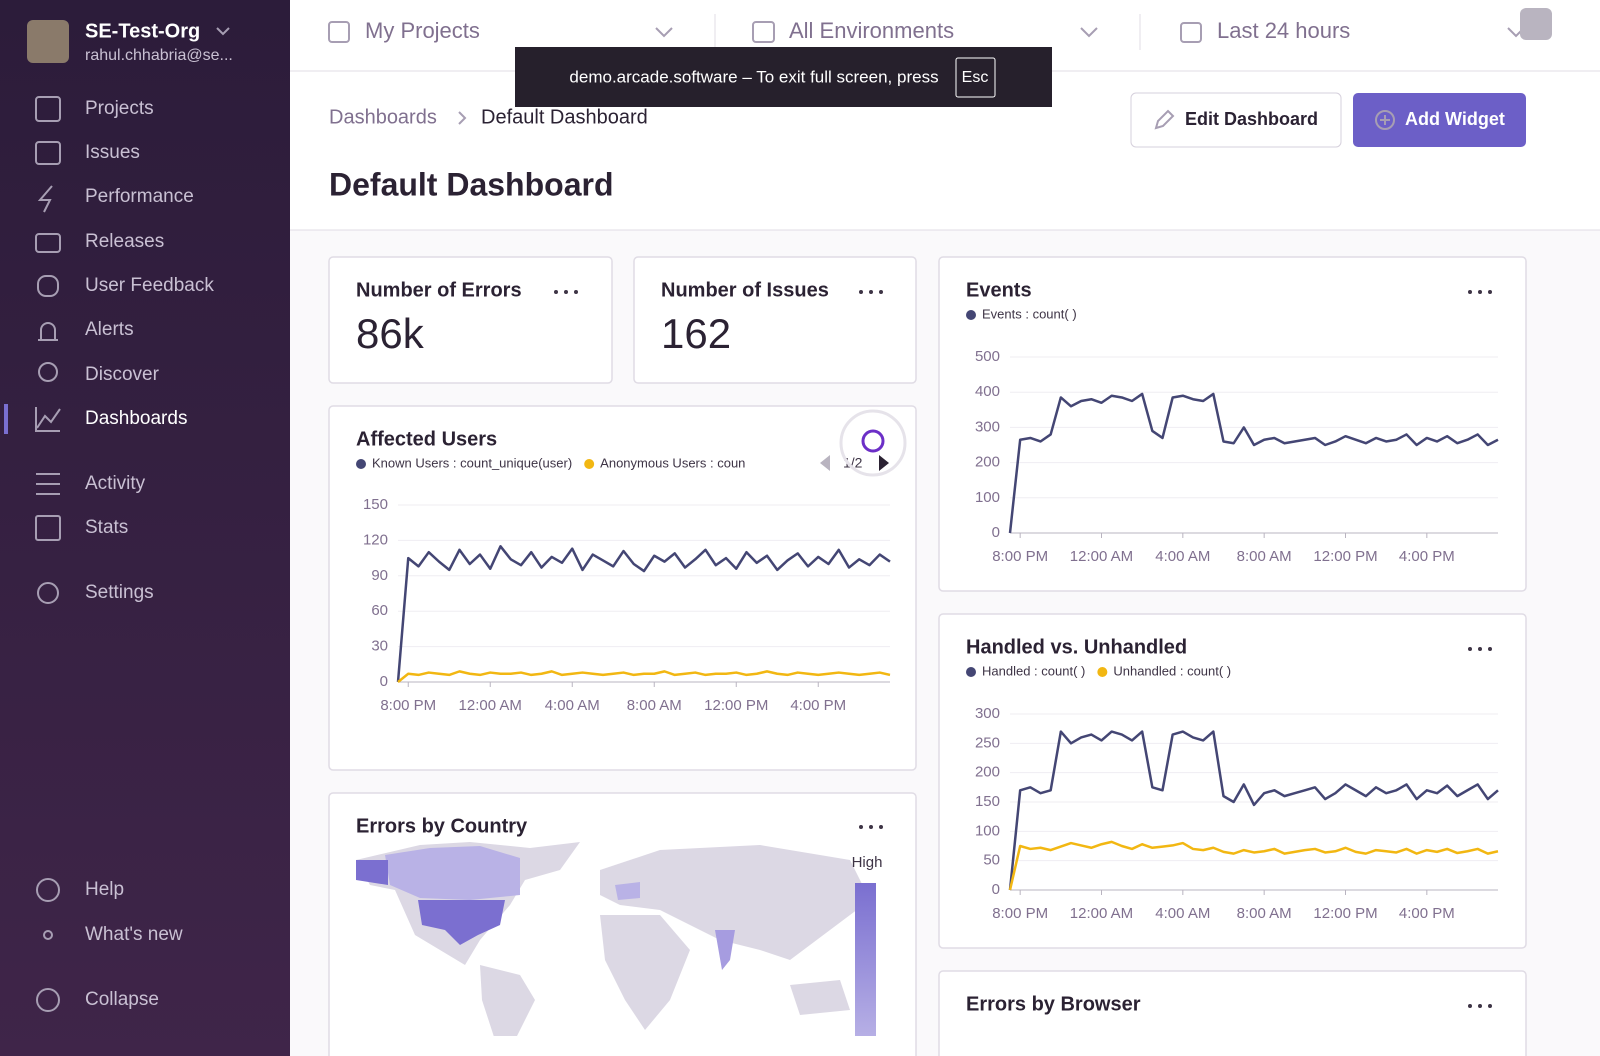 This screenshot has height=1056, width=1600. I want to click on legend-label: Events : count( ), so click(1029, 313).